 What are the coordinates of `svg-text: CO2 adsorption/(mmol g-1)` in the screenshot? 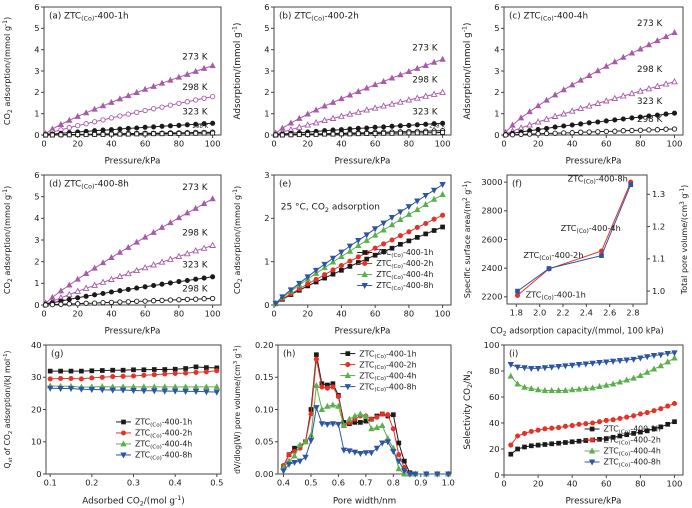 It's located at (8, 240).